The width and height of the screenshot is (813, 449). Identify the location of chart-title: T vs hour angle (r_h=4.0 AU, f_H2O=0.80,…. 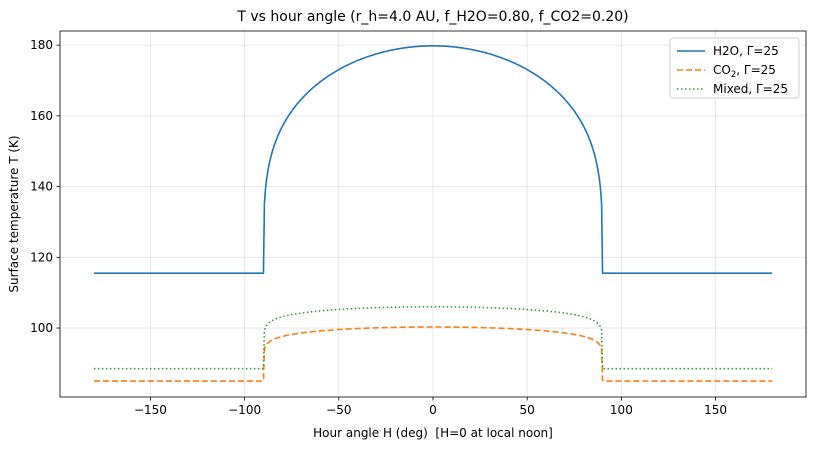
(432, 17).